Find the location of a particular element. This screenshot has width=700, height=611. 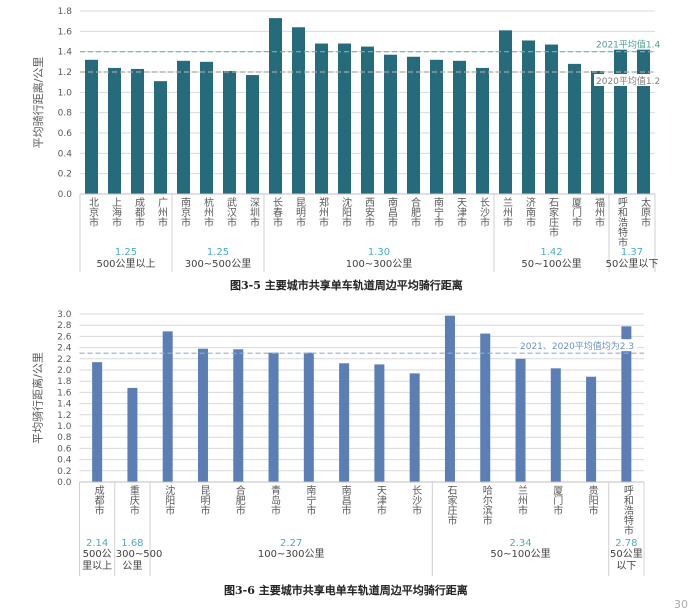

group-label: 50~100公里 is located at coordinates (520, 554).